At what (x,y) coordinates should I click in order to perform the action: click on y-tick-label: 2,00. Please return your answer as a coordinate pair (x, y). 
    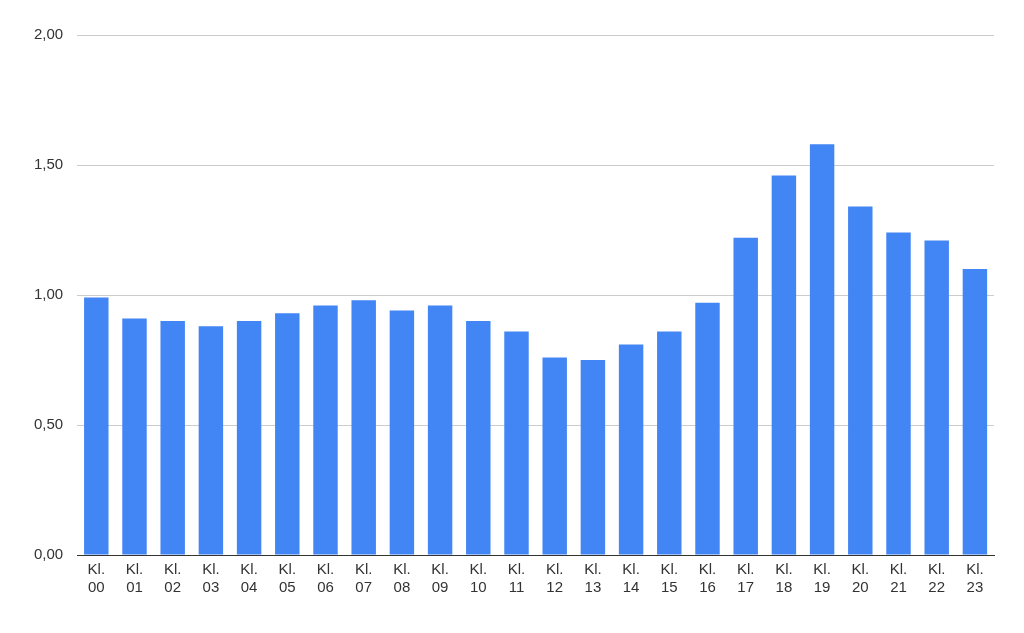
    Looking at the image, I should click on (48, 34).